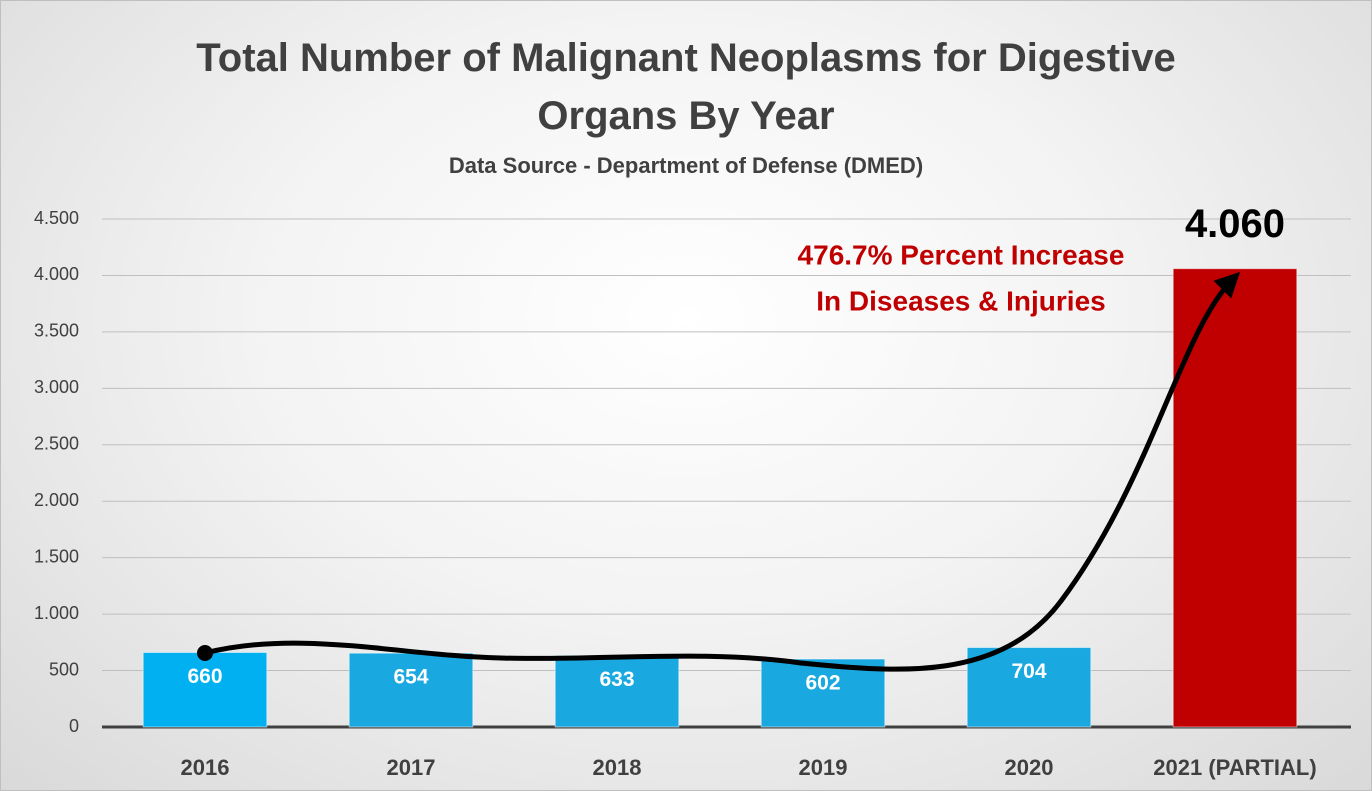  I want to click on y-tick-label: 2.000, so click(56, 500).